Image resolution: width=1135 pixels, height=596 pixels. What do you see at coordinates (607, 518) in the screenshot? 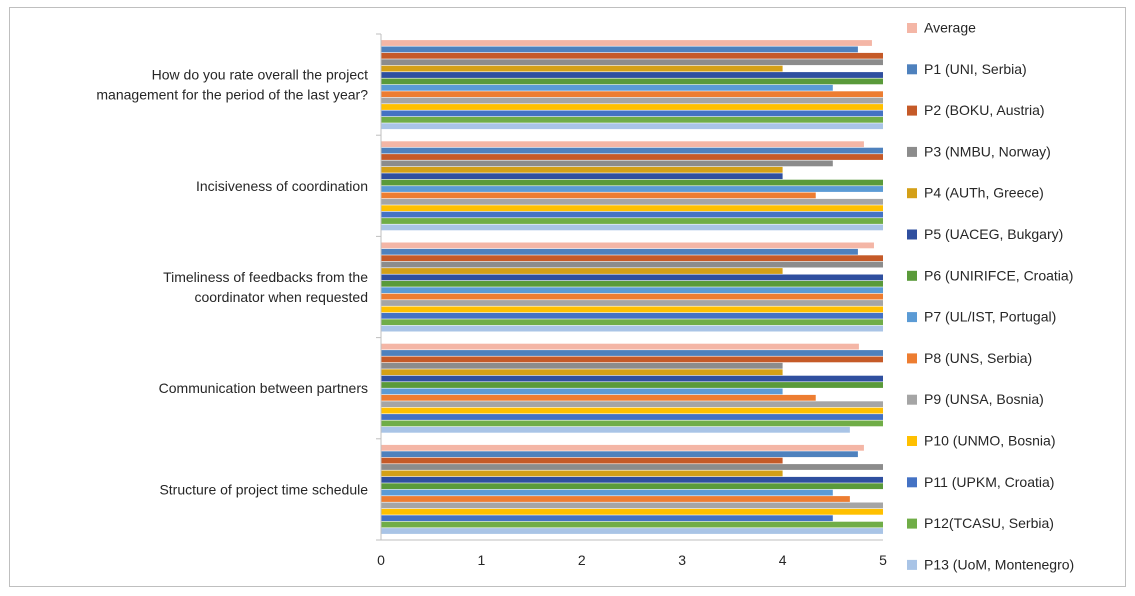
I see `bar-c4-s11` at bounding box center [607, 518].